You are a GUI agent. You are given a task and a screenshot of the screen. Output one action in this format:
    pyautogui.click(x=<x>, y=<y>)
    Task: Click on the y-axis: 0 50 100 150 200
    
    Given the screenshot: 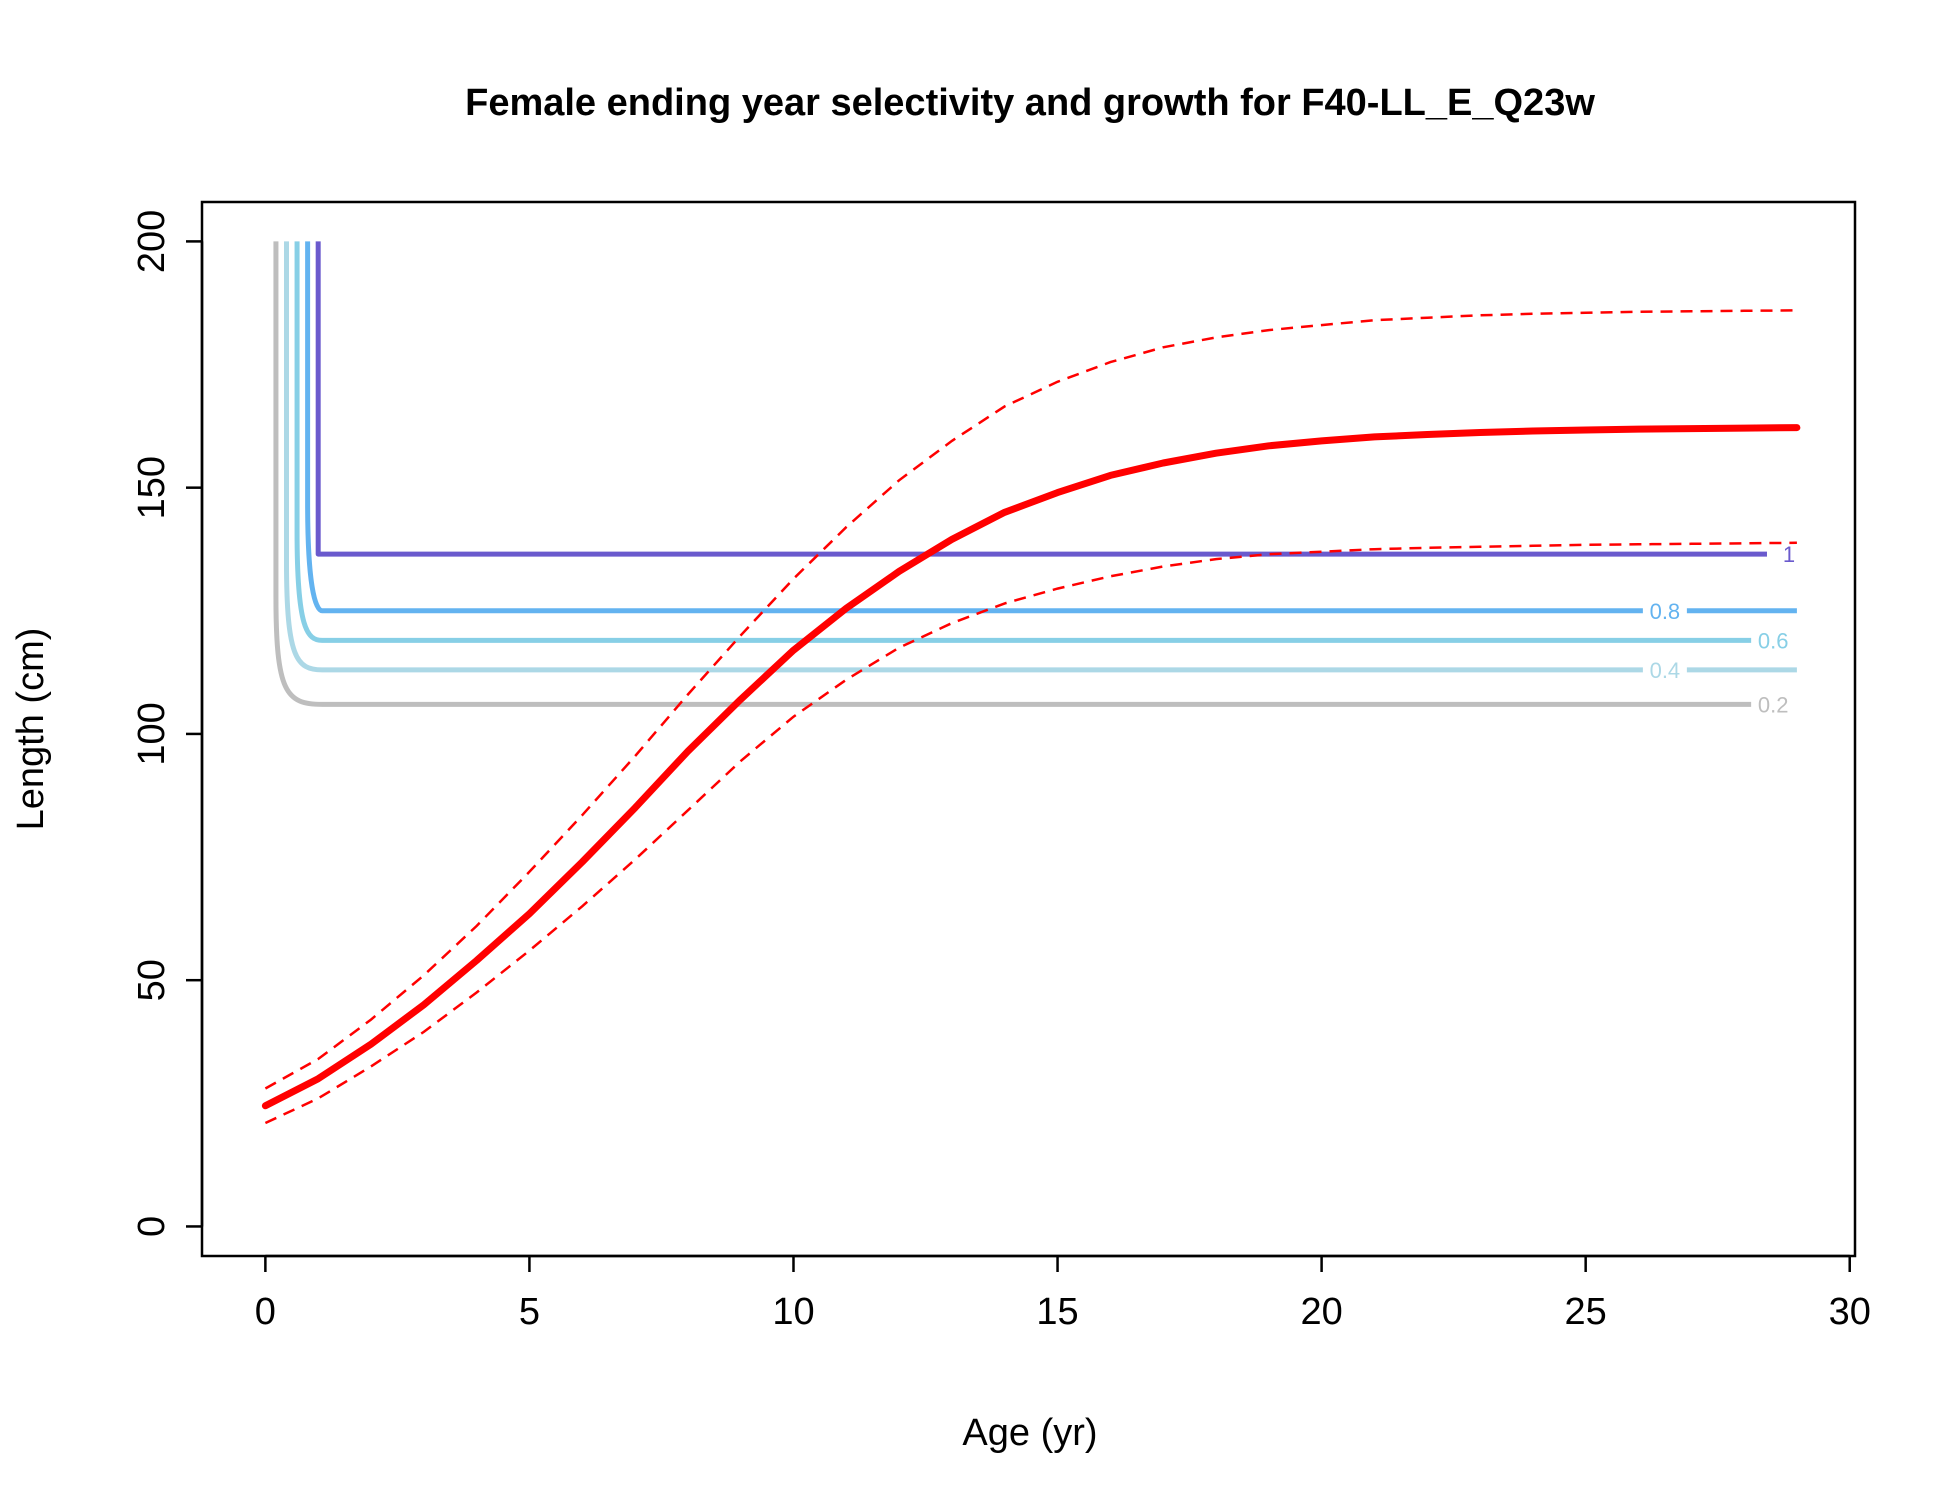 What is the action you would take?
    pyautogui.click(x=167, y=723)
    